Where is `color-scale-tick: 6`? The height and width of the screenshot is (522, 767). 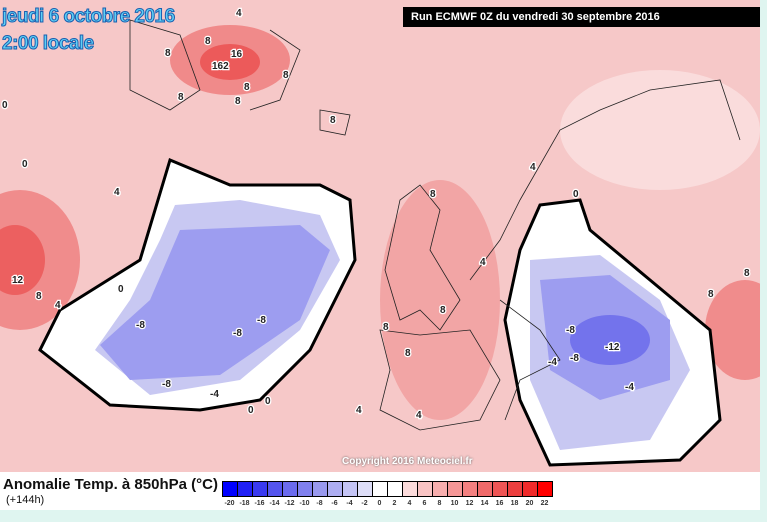
color-scale-tick: 6 is located at coordinates (424, 503).